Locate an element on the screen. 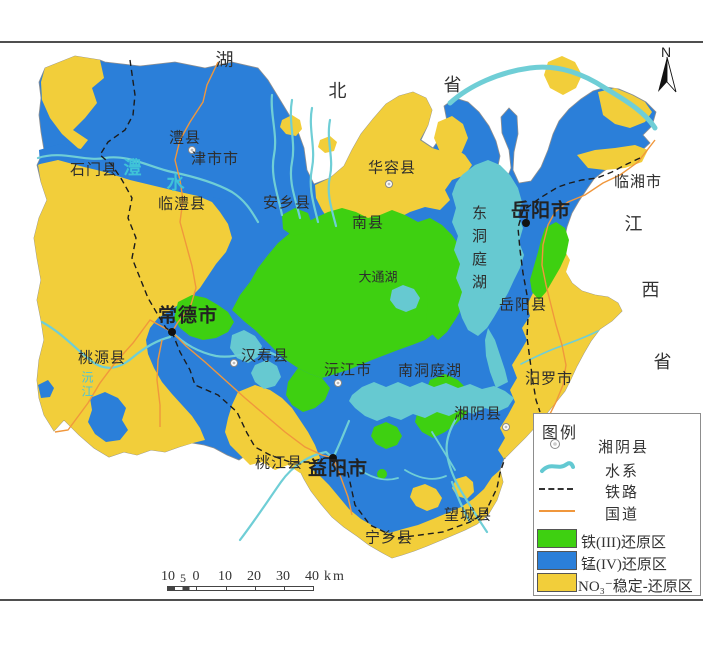 The image size is (703, 645). label-yuanjiangshi: 沅江市 is located at coordinates (348, 370).